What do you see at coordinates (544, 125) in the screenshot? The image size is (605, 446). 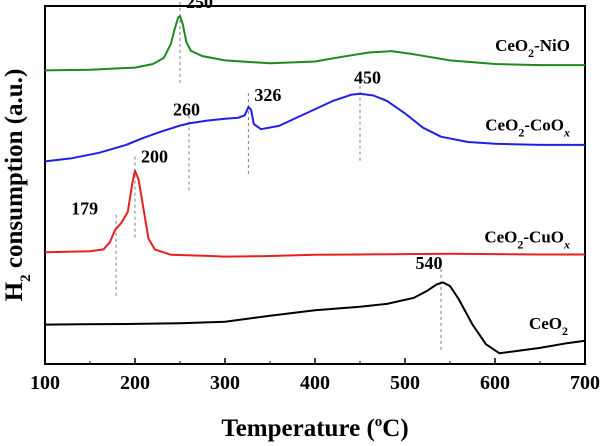 I see `series-label-rest: -CoO` at bounding box center [544, 125].